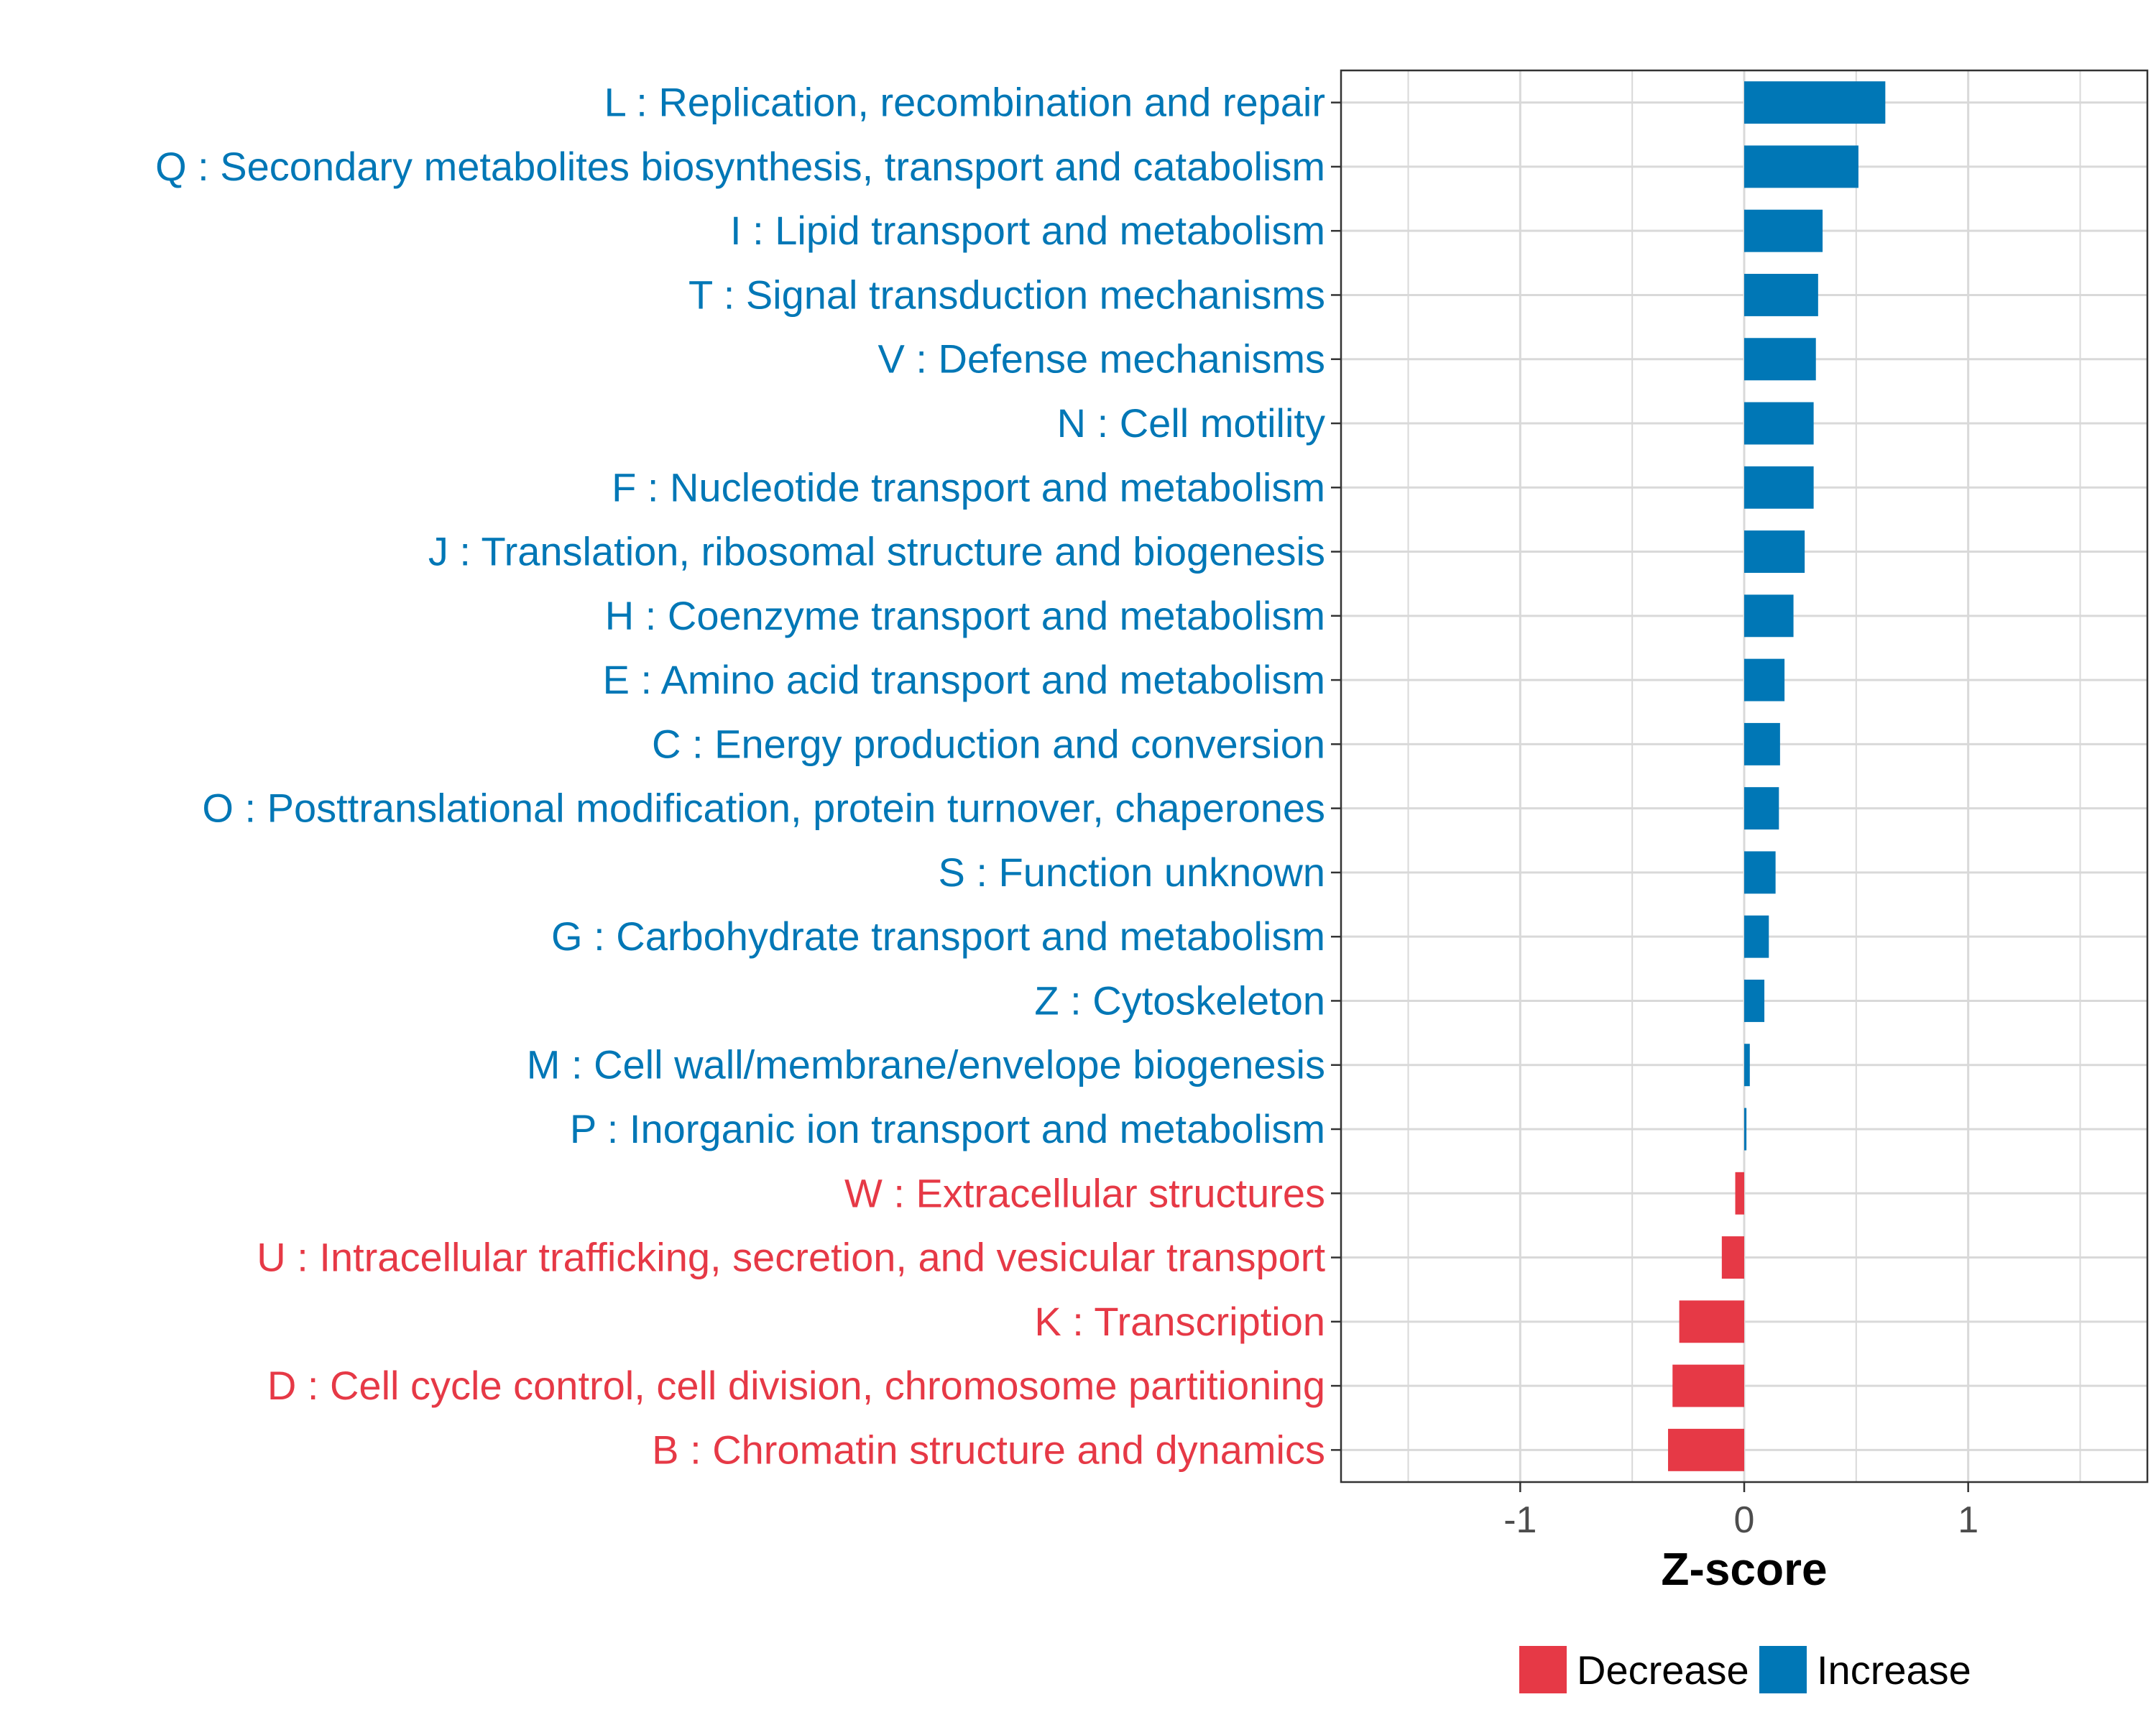 The height and width of the screenshot is (1725, 2156). I want to click on bar-l, so click(1815, 102).